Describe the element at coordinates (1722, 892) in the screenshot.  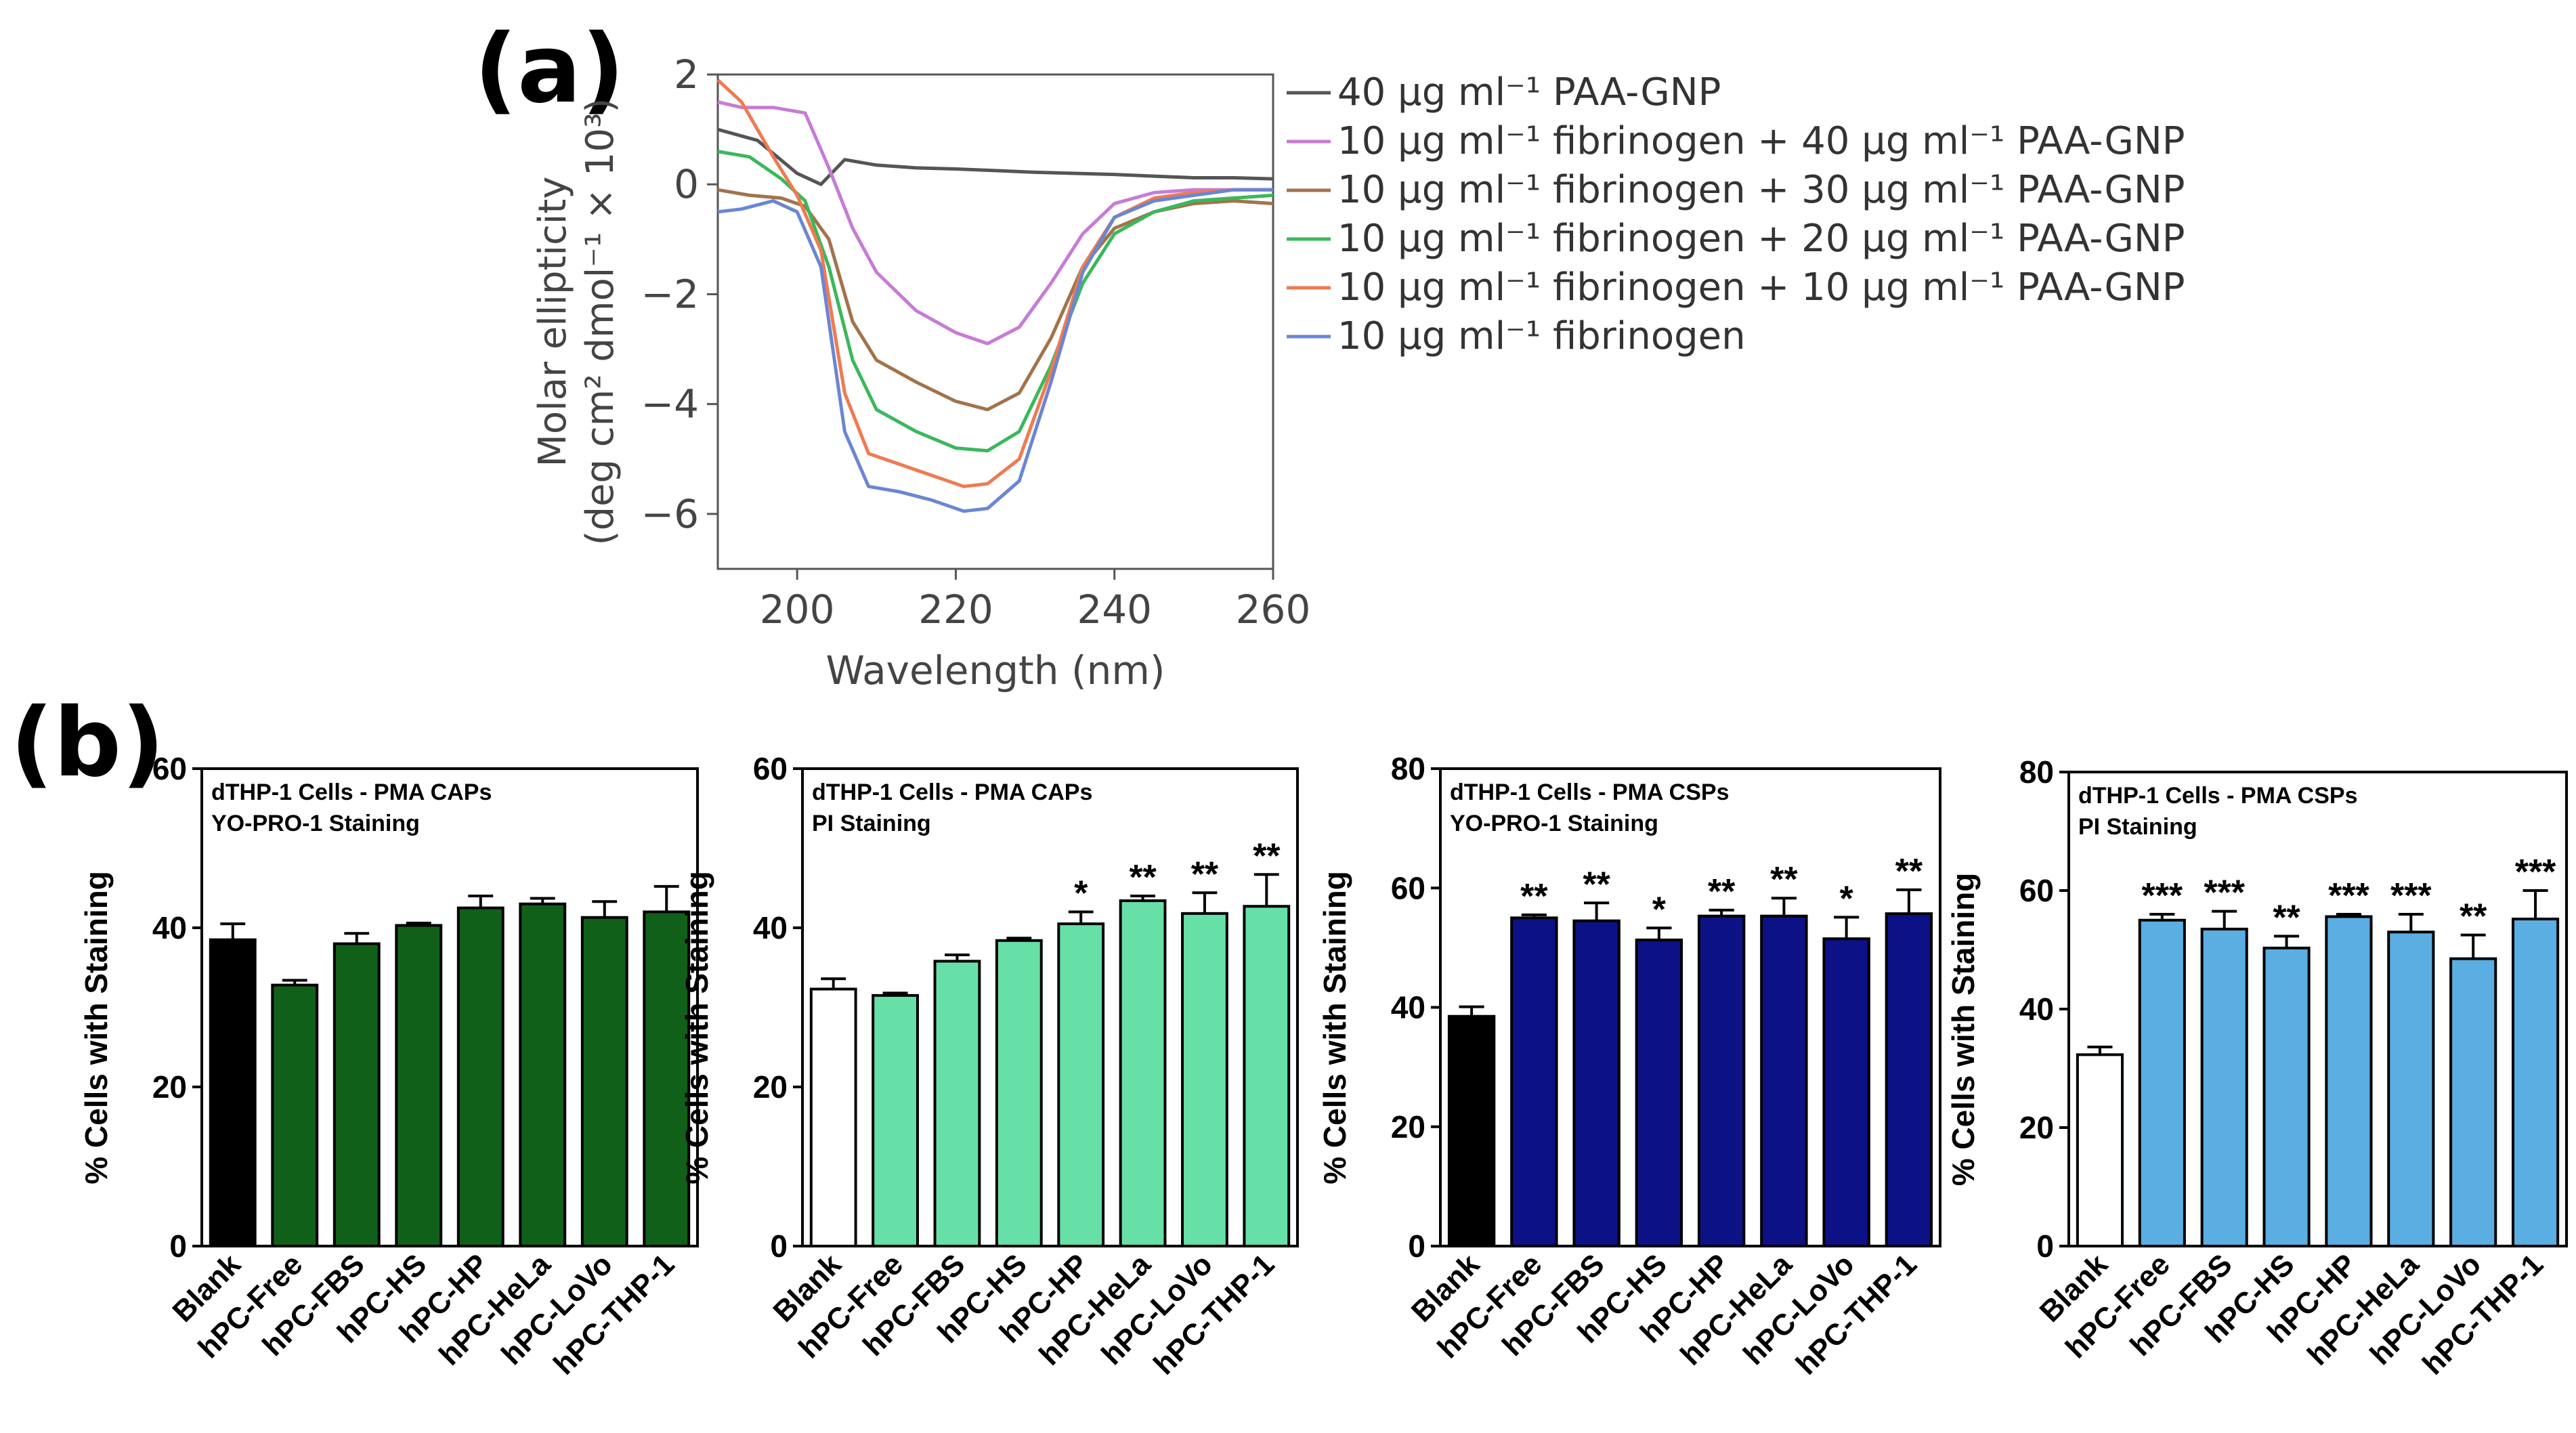
I see `significance-mark-4: **` at that location.